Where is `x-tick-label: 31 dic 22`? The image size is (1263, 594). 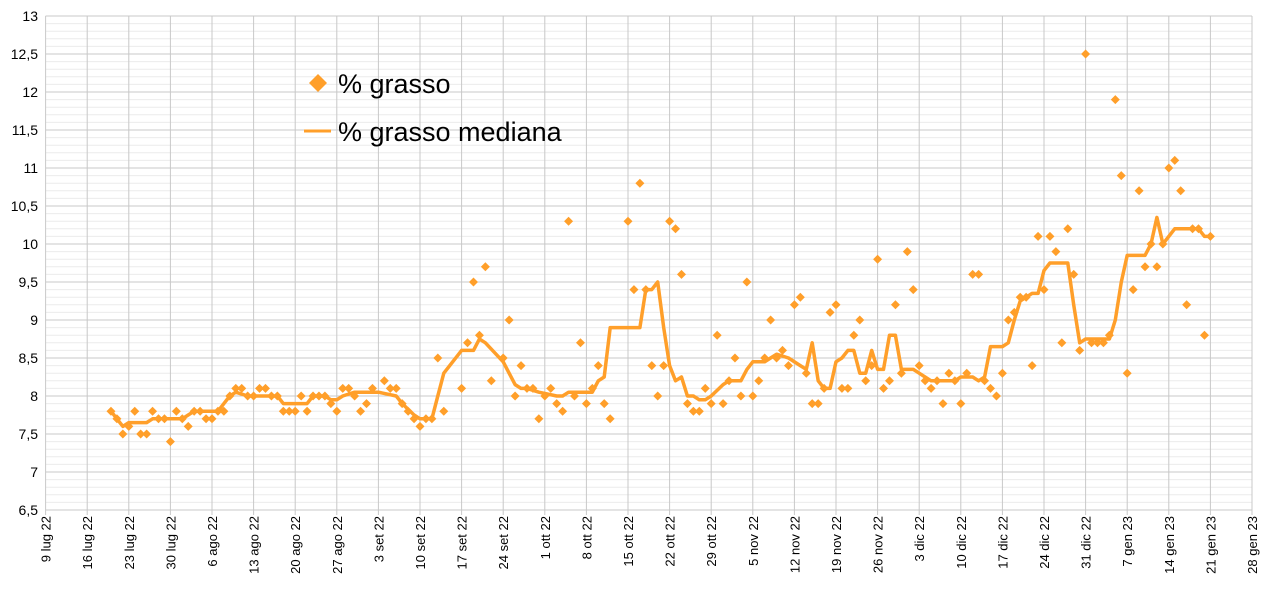 x-tick-label: 31 dic 22 is located at coordinates (1086, 542).